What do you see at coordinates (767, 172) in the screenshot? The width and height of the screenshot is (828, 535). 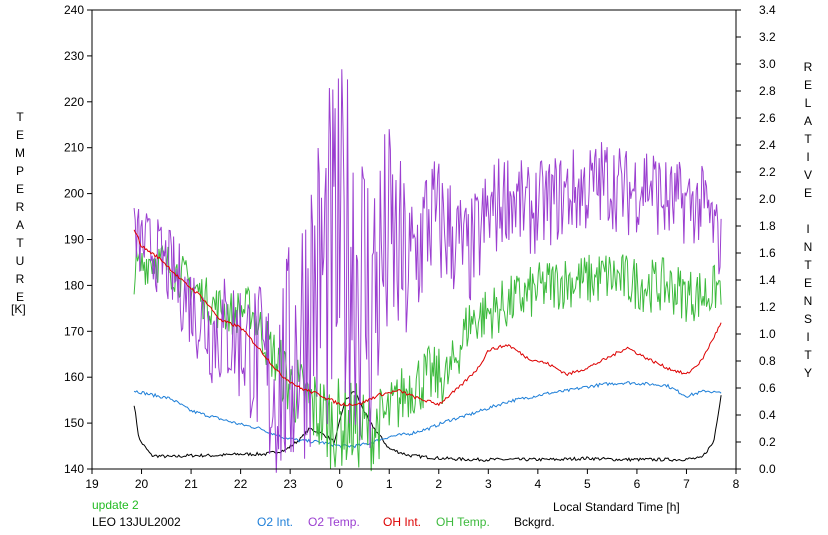 I see `right-tick-label: 2.2` at bounding box center [767, 172].